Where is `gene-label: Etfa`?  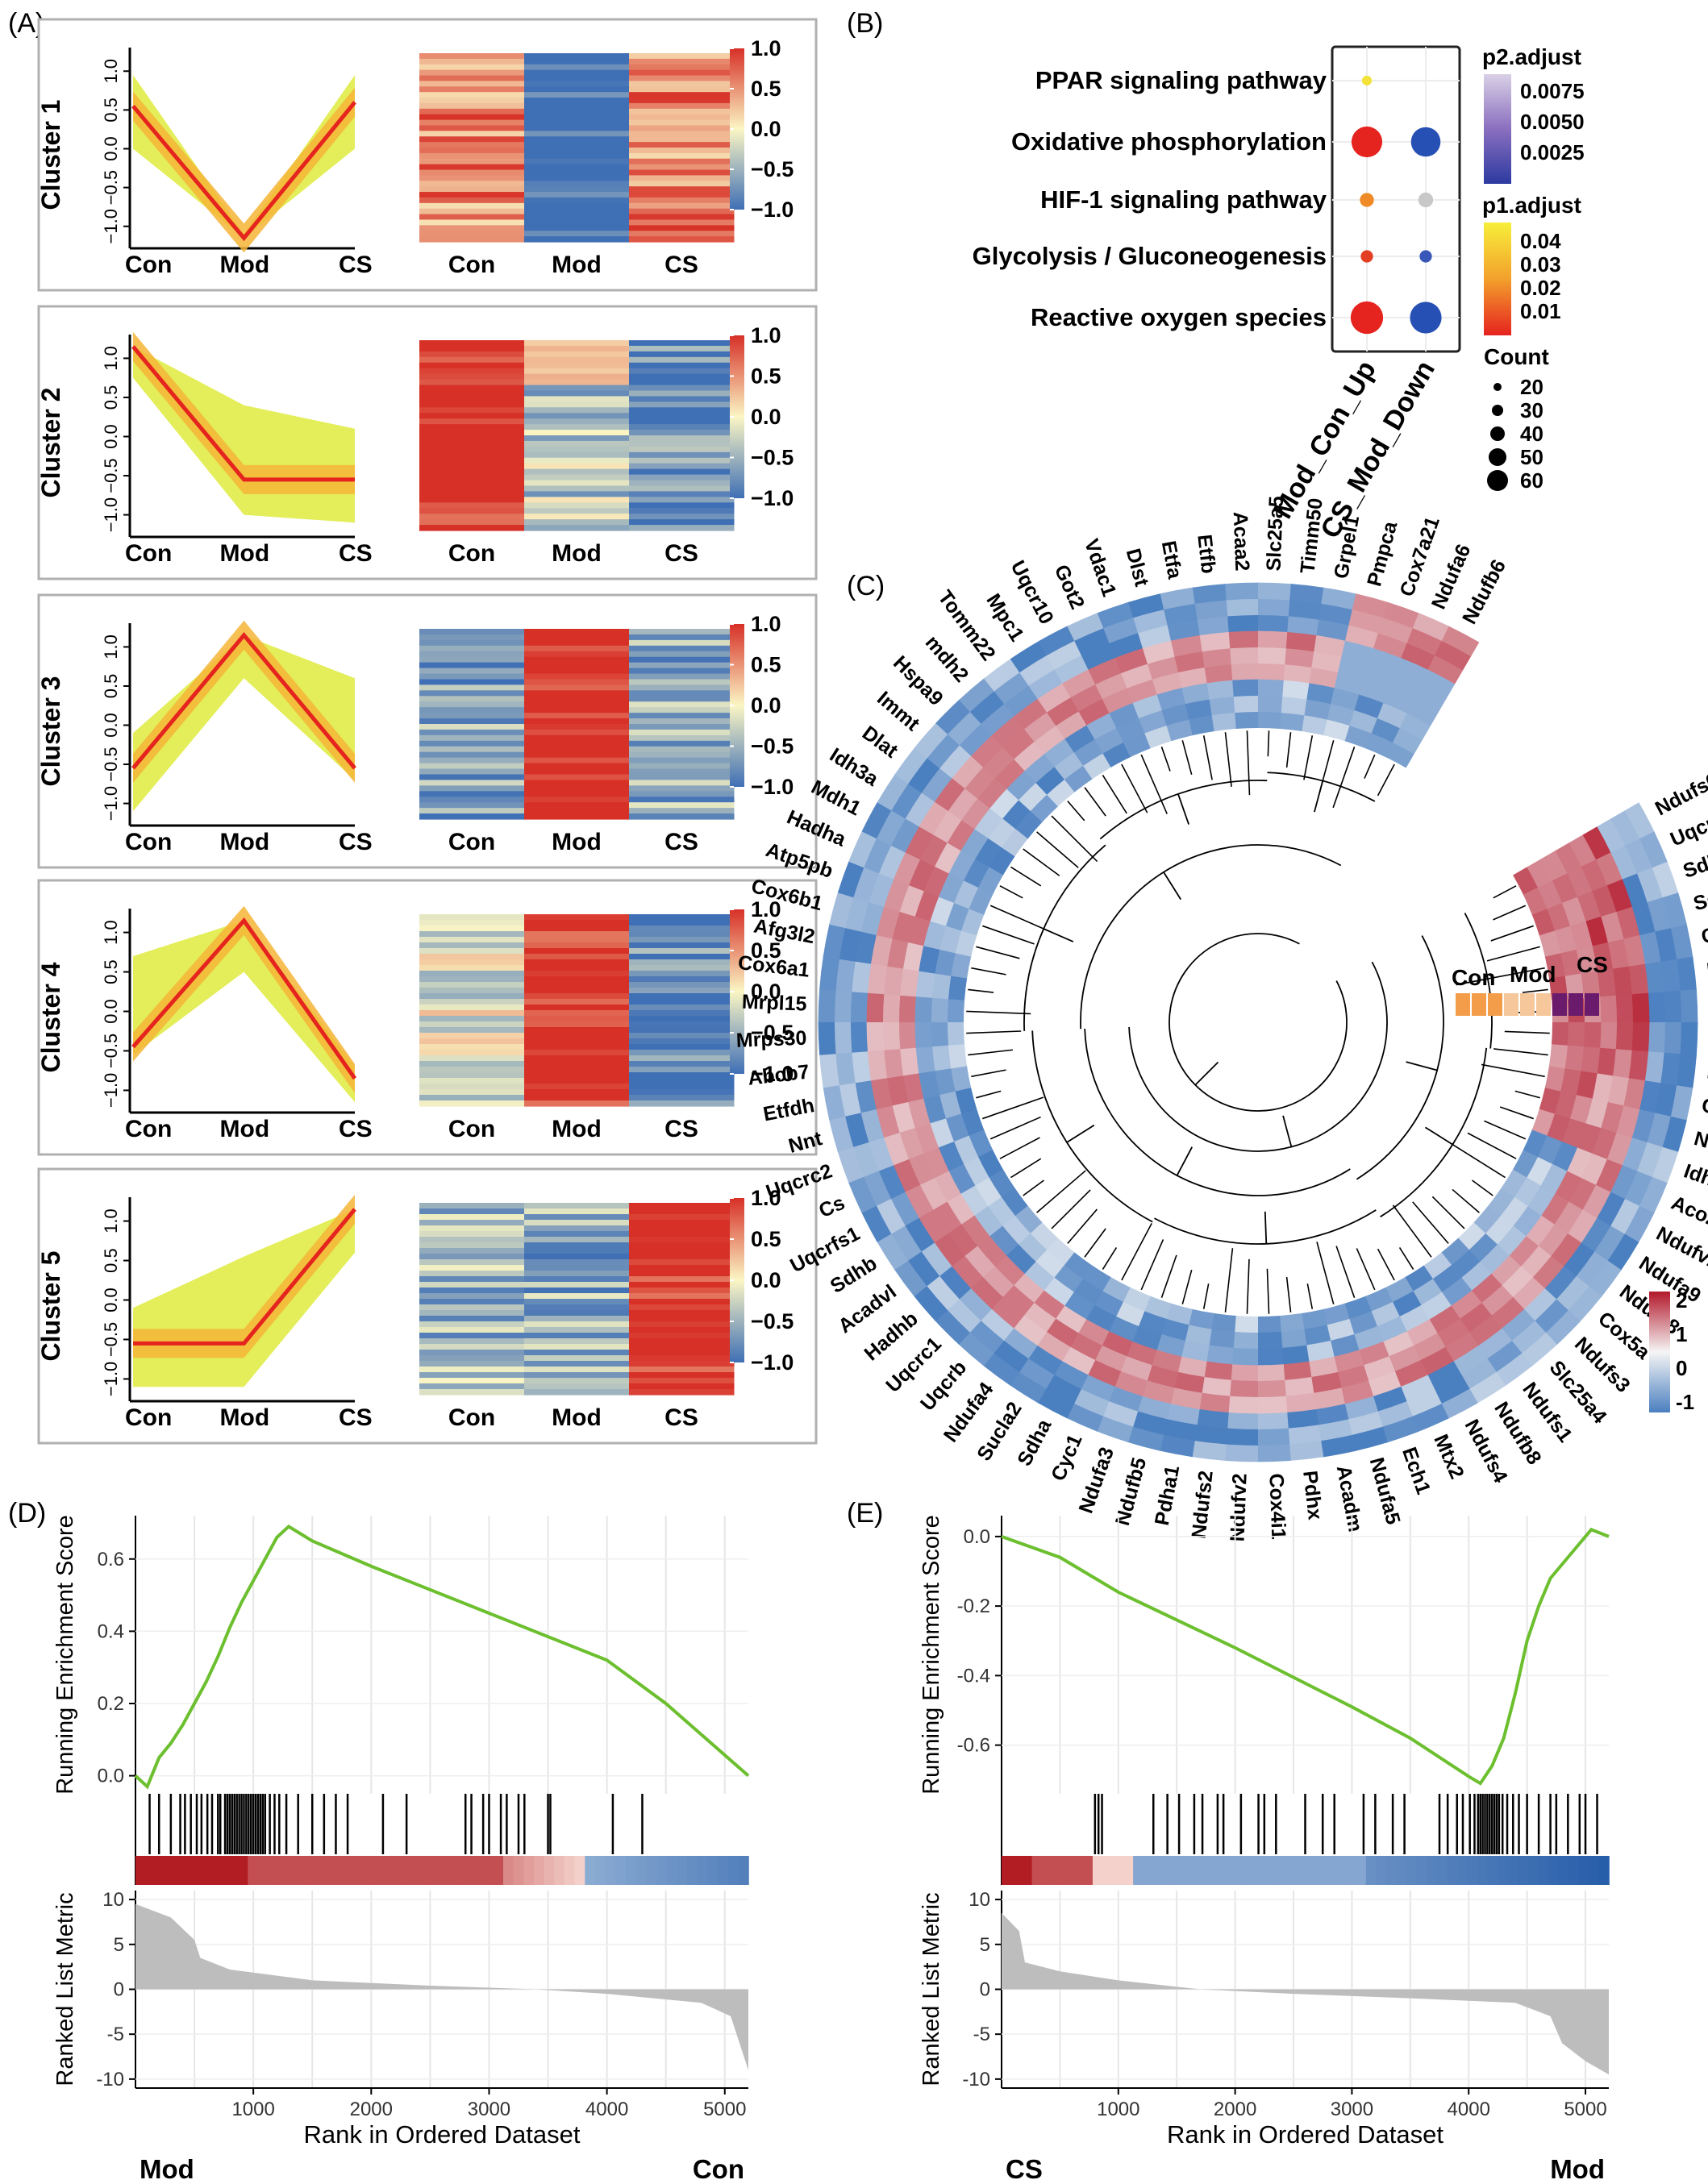 gene-label: Etfa is located at coordinates (1171, 560).